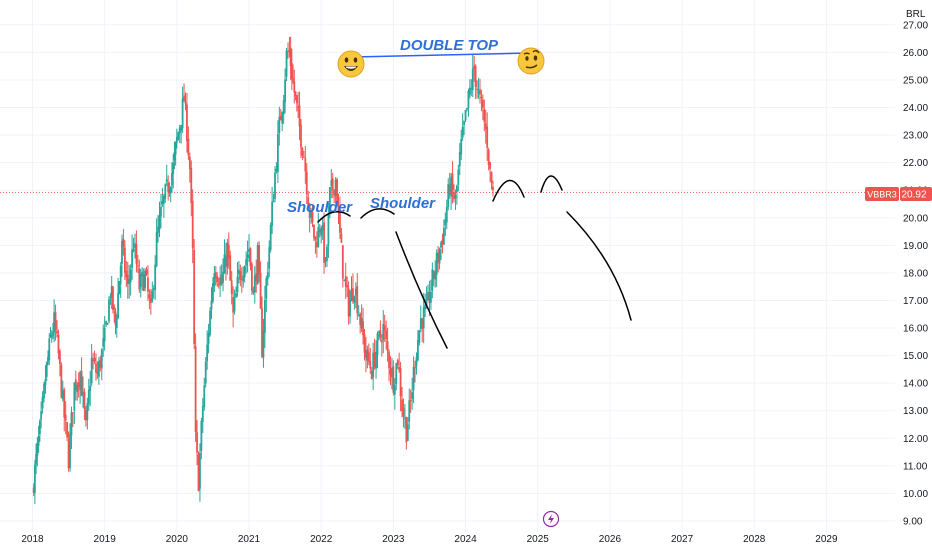  Describe the element at coordinates (916, 14) in the screenshot. I see `currency-label: BRL` at that location.